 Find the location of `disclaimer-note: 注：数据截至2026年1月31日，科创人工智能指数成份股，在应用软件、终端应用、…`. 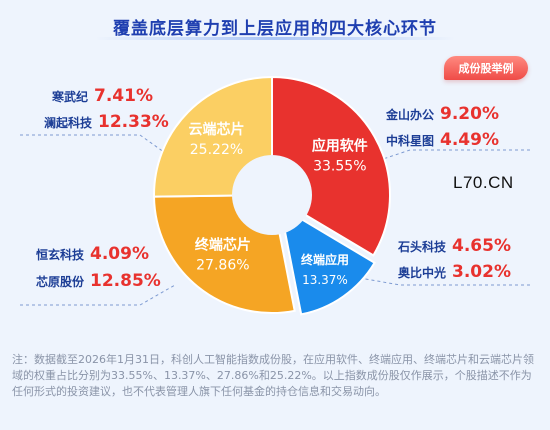

disclaimer-note: 注：数据截至2026年1月31日，科创人工智能指数成份股，在应用软件、终端应用、… is located at coordinates (273, 375).